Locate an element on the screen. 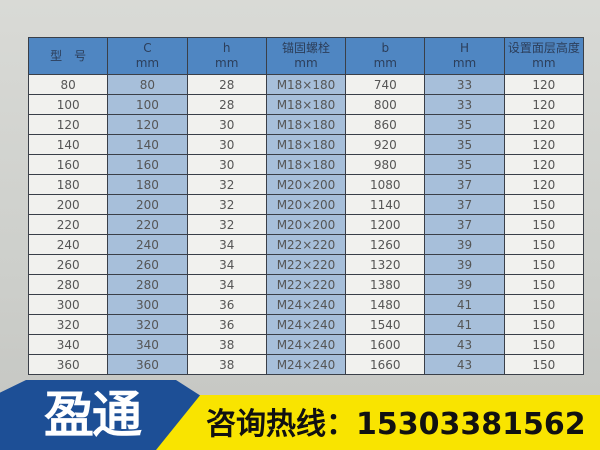 Image resolution: width=600 pixels, height=450 pixels. table-row: 240 240 34 M22×220 1260 39 150 is located at coordinates (306, 244).